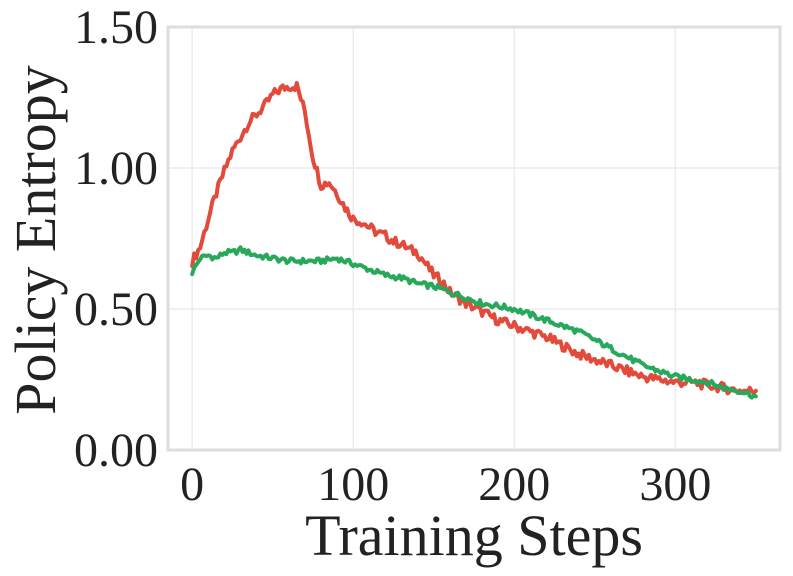 This screenshot has height=576, width=793. What do you see at coordinates (514, 484) in the screenshot?
I see `x-tick-label: 200` at bounding box center [514, 484].